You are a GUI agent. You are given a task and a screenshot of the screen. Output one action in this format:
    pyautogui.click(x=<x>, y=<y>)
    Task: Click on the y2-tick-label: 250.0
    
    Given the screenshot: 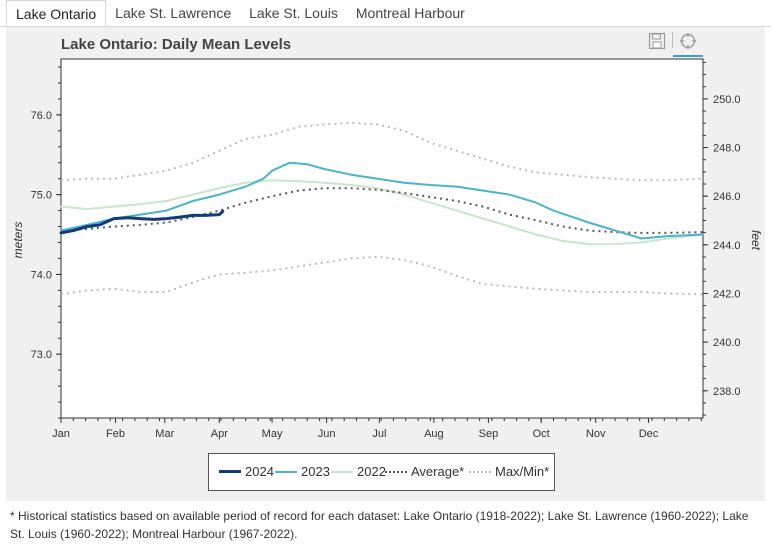 What is the action you would take?
    pyautogui.click(x=727, y=100)
    